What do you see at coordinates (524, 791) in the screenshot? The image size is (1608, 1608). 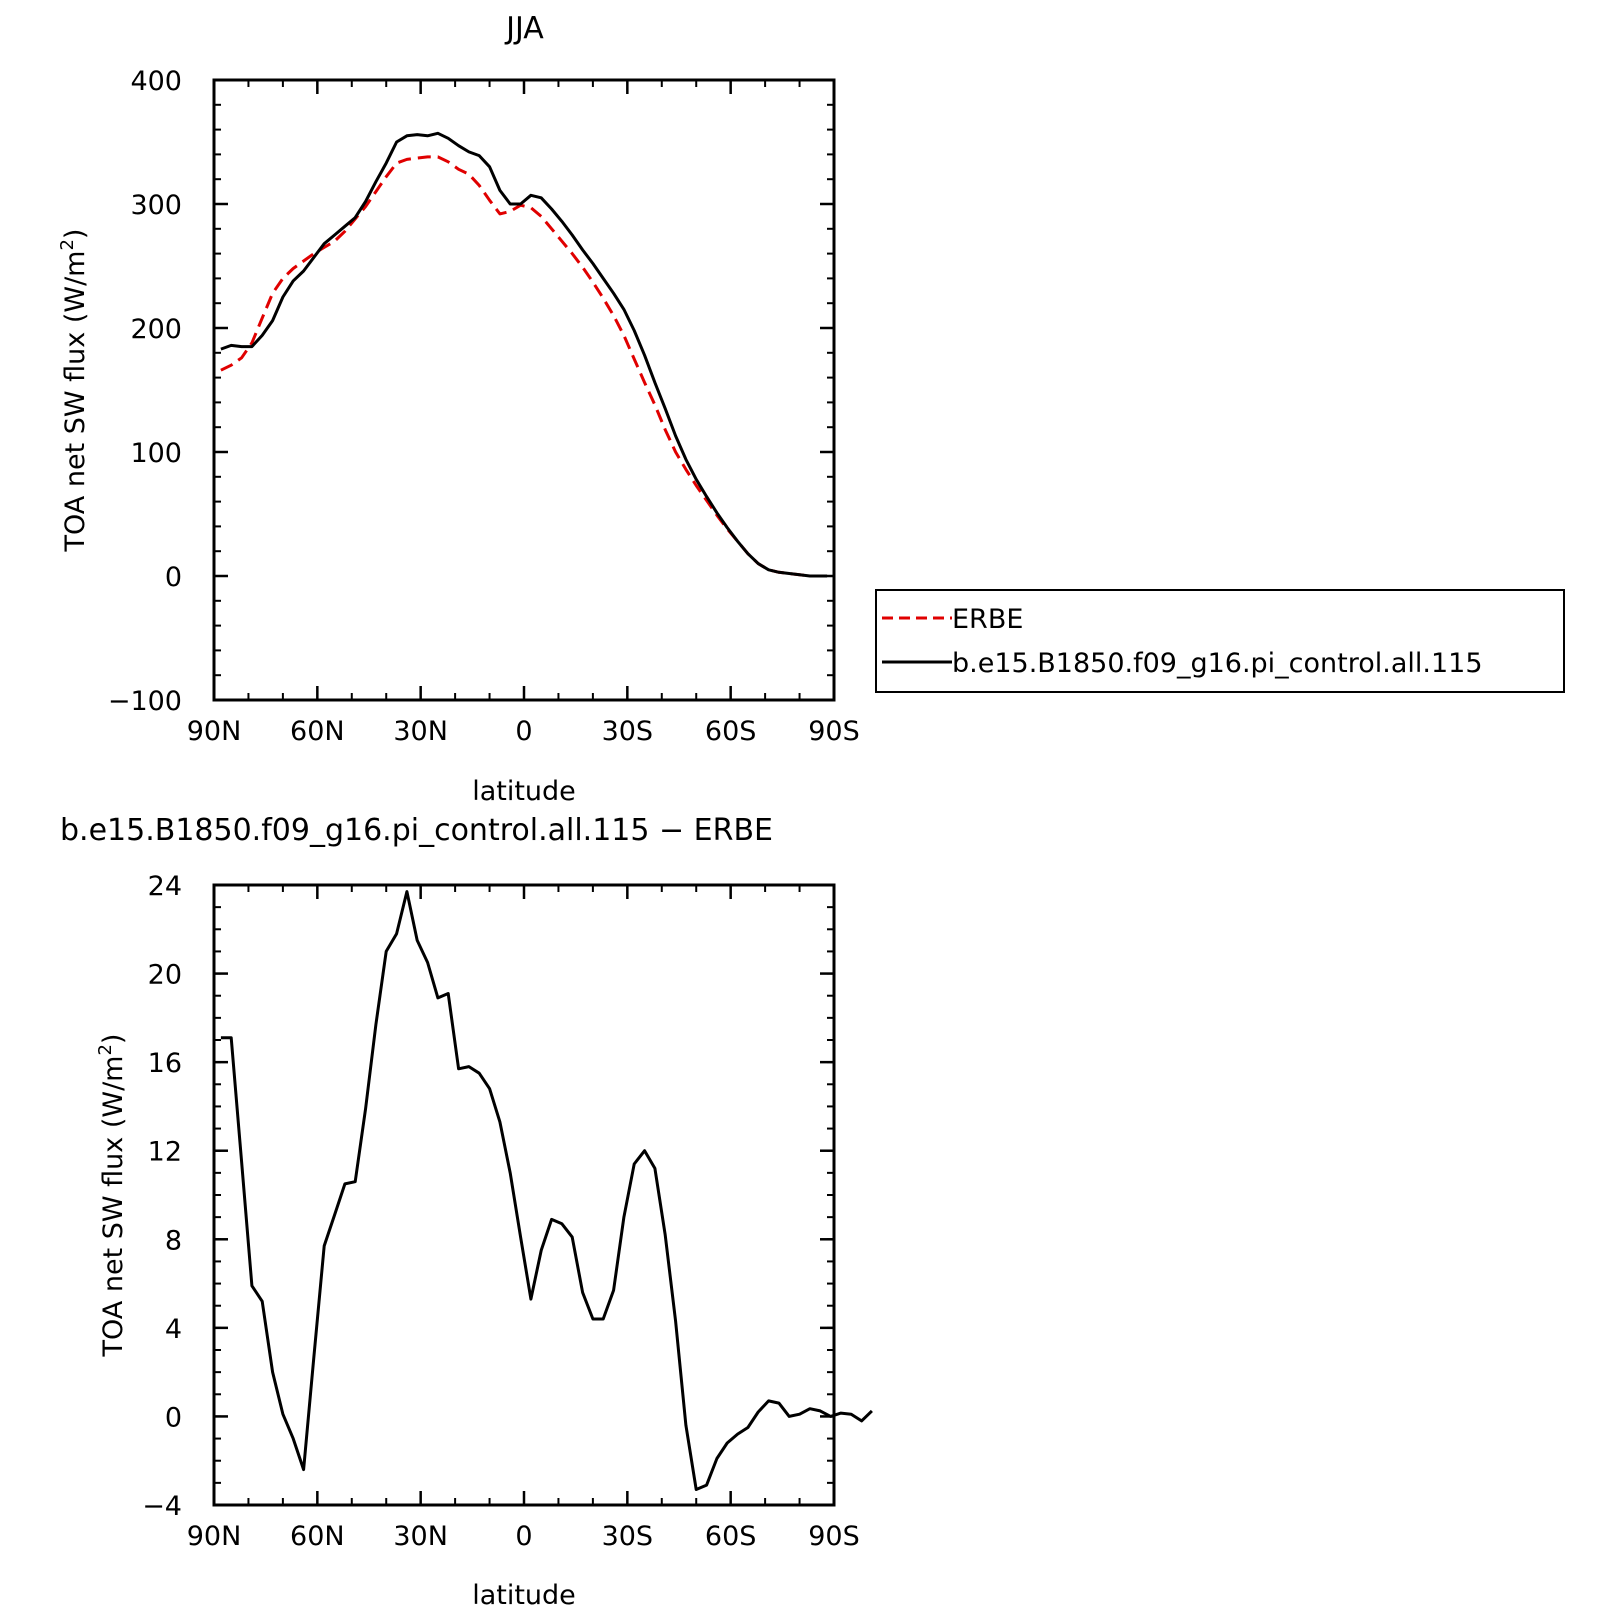 I see `top-x-axis-label: latitude` at bounding box center [524, 791].